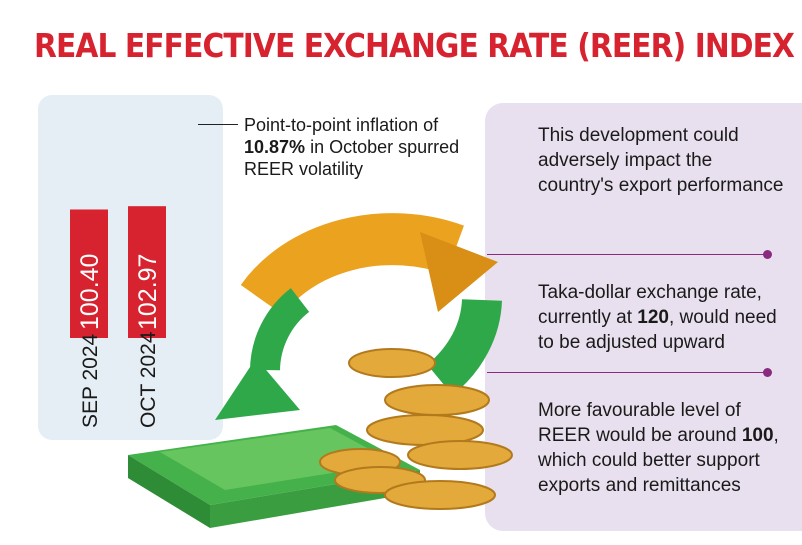 Image resolution: width=802 pixels, height=545 pixels. Describe the element at coordinates (352, 158) in the screenshot. I see `annotation-text-after: in October spurred REER volatility` at that location.